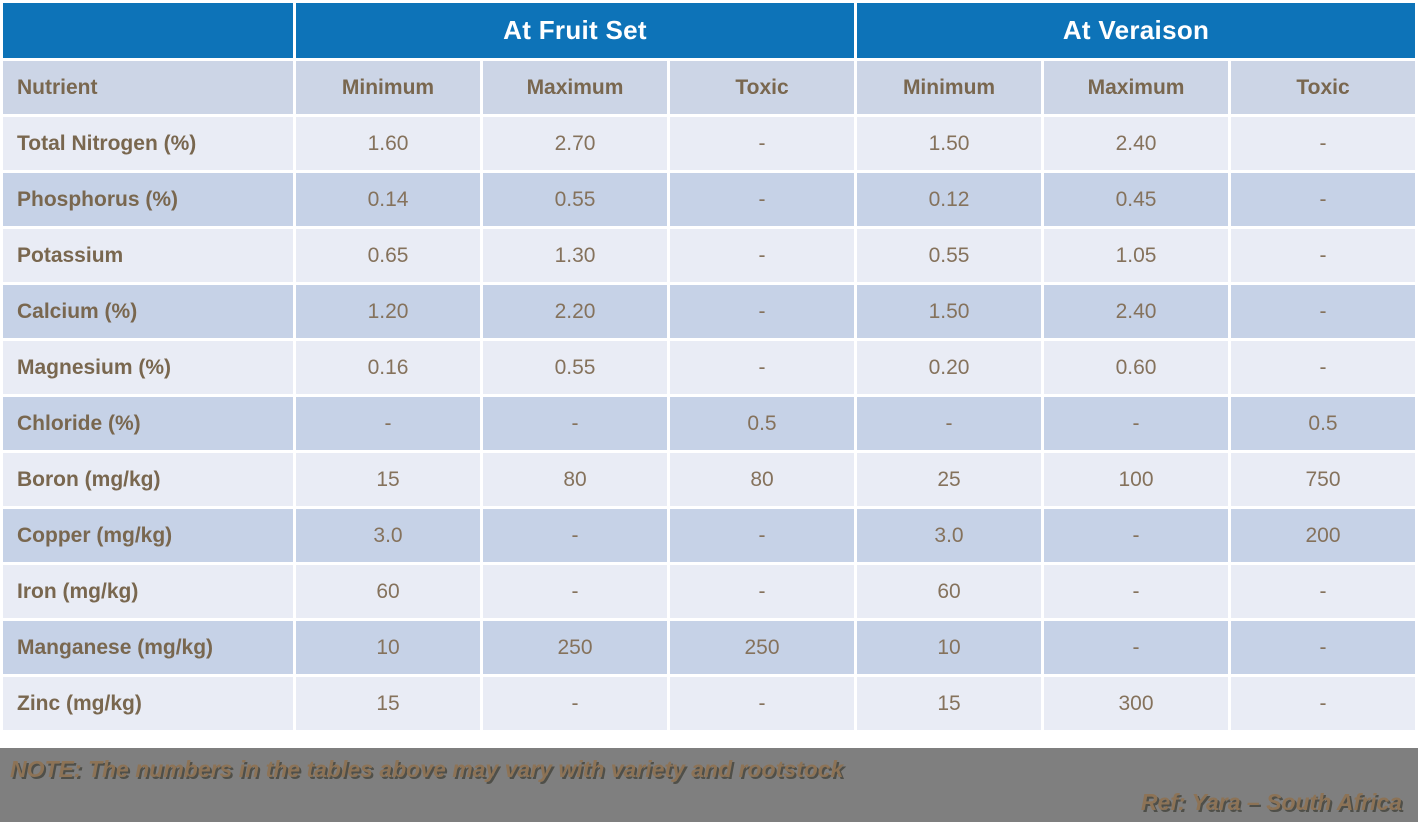 The image size is (1418, 822). Describe the element at coordinates (1136, 703) in the screenshot. I see `value-cell: 300` at that location.